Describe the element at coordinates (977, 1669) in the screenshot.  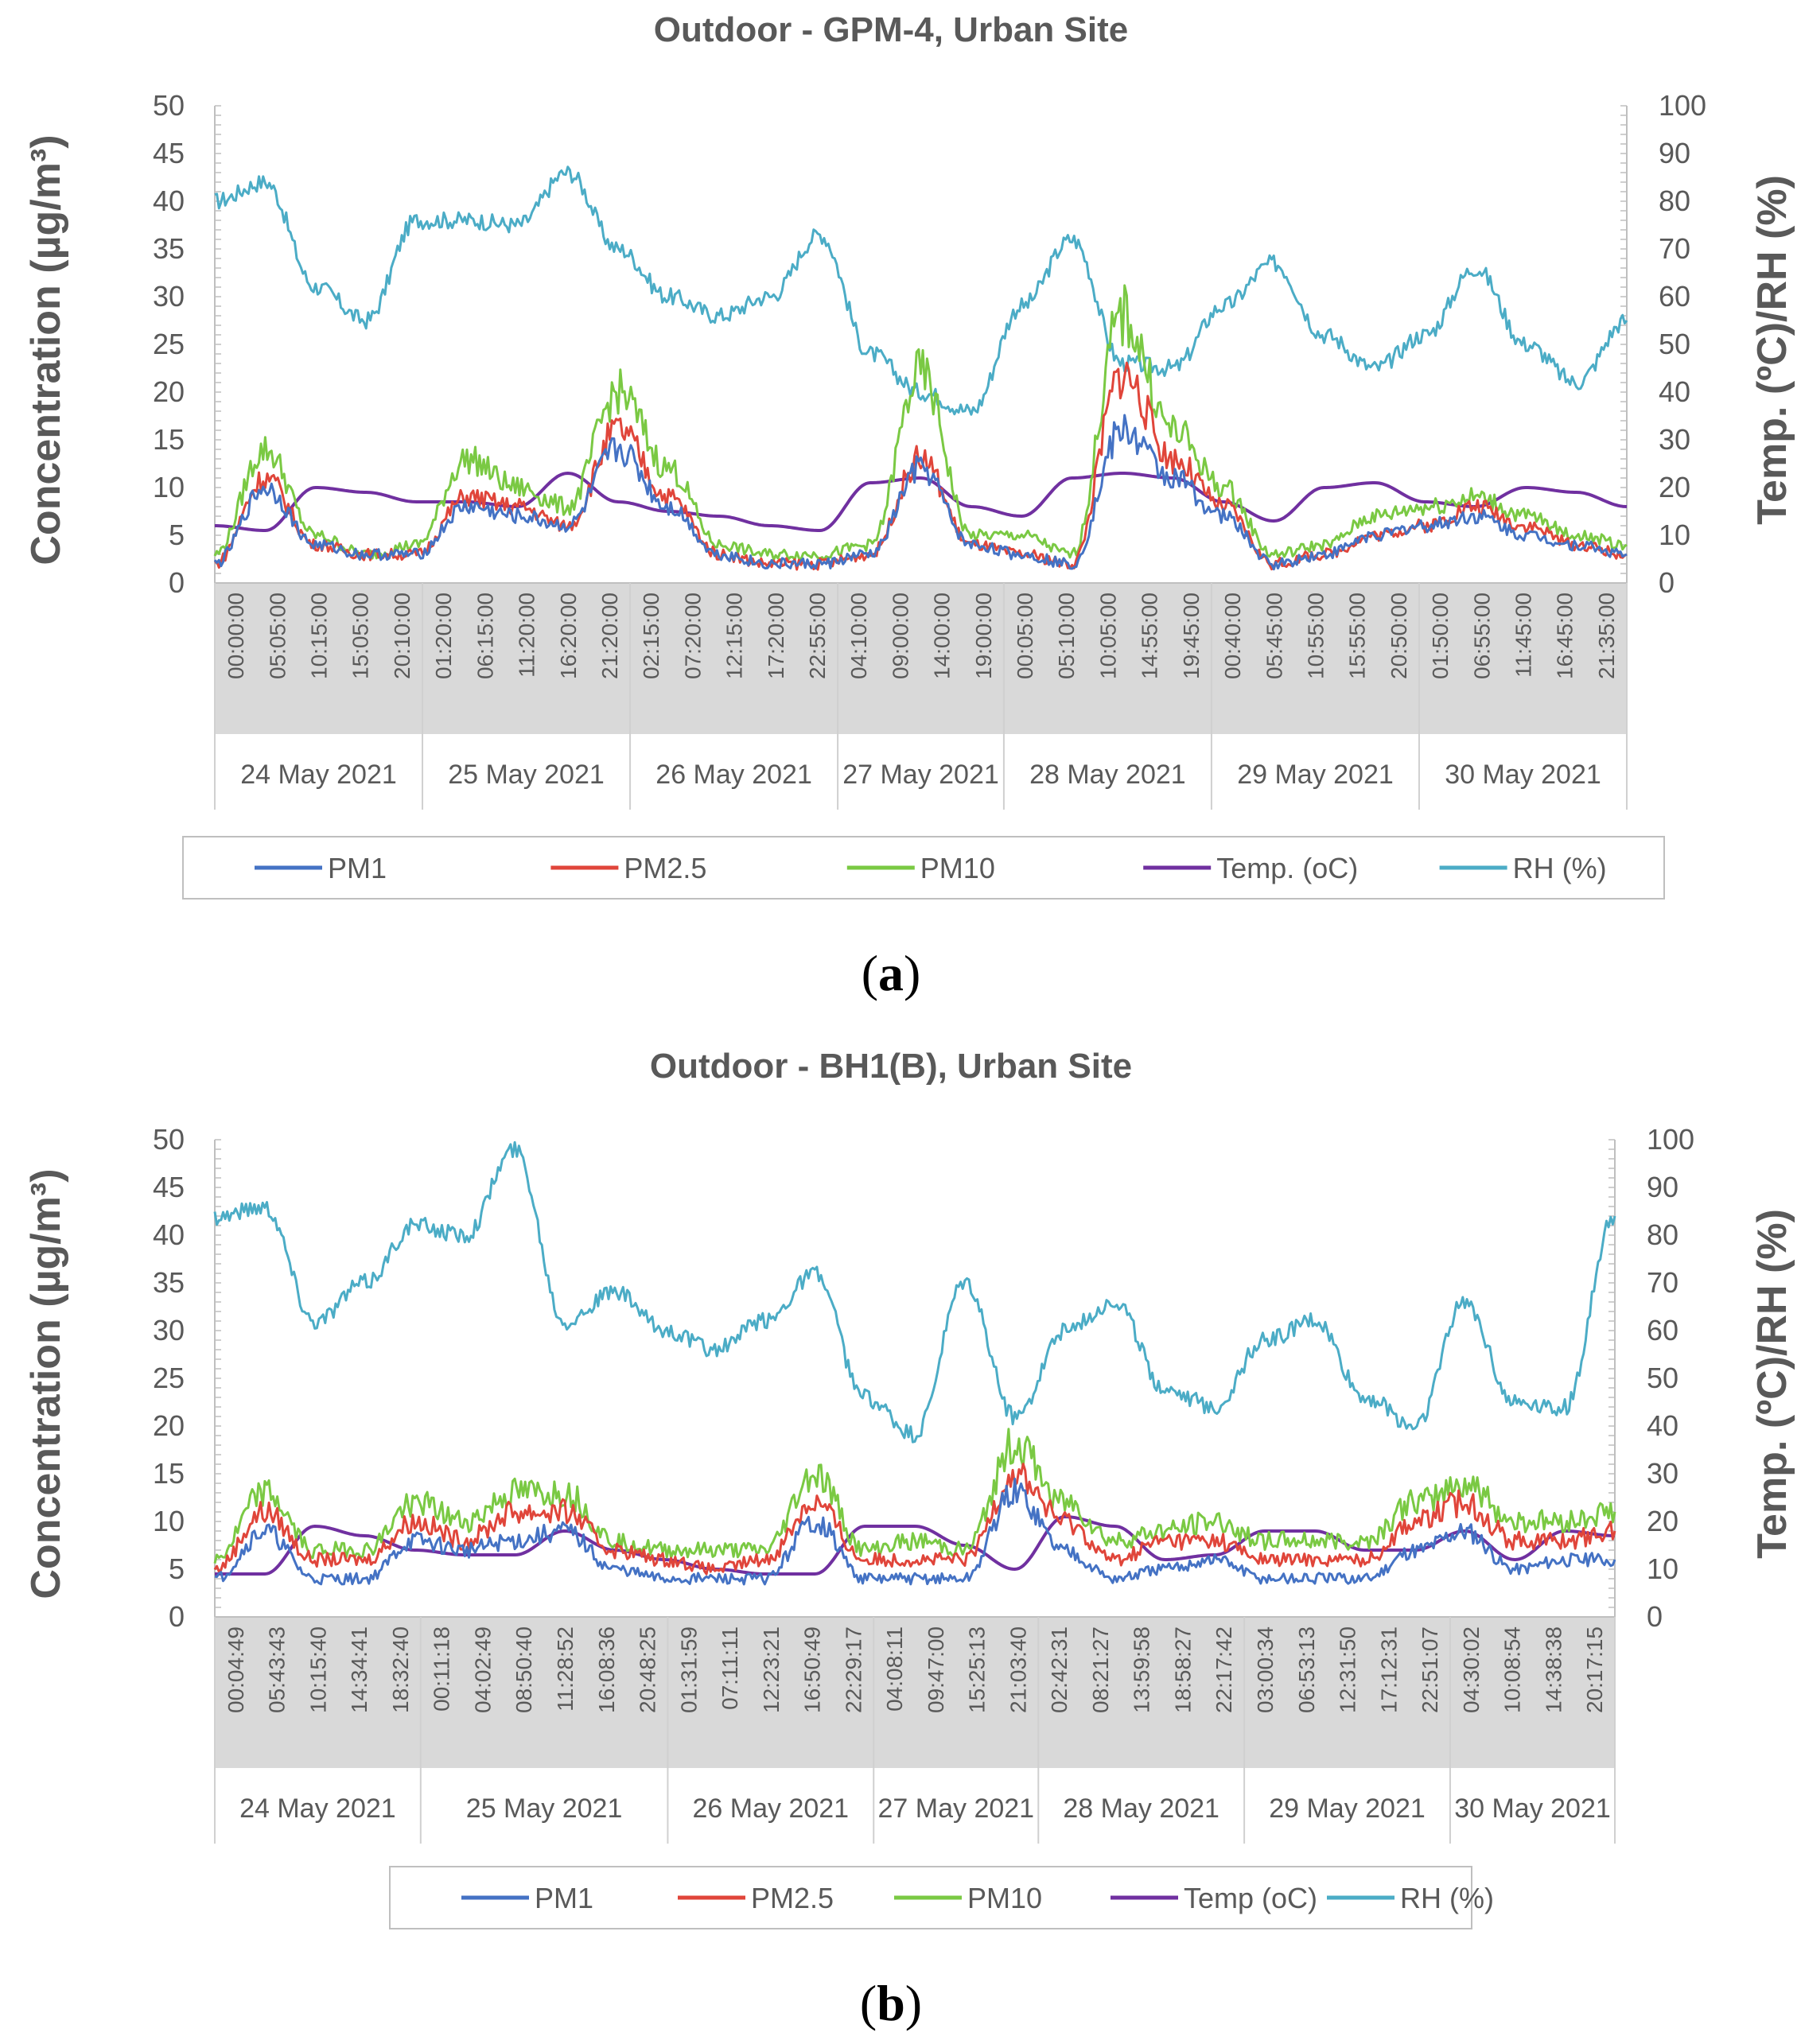
I see `x-tick-label: 15:25:13` at that location.